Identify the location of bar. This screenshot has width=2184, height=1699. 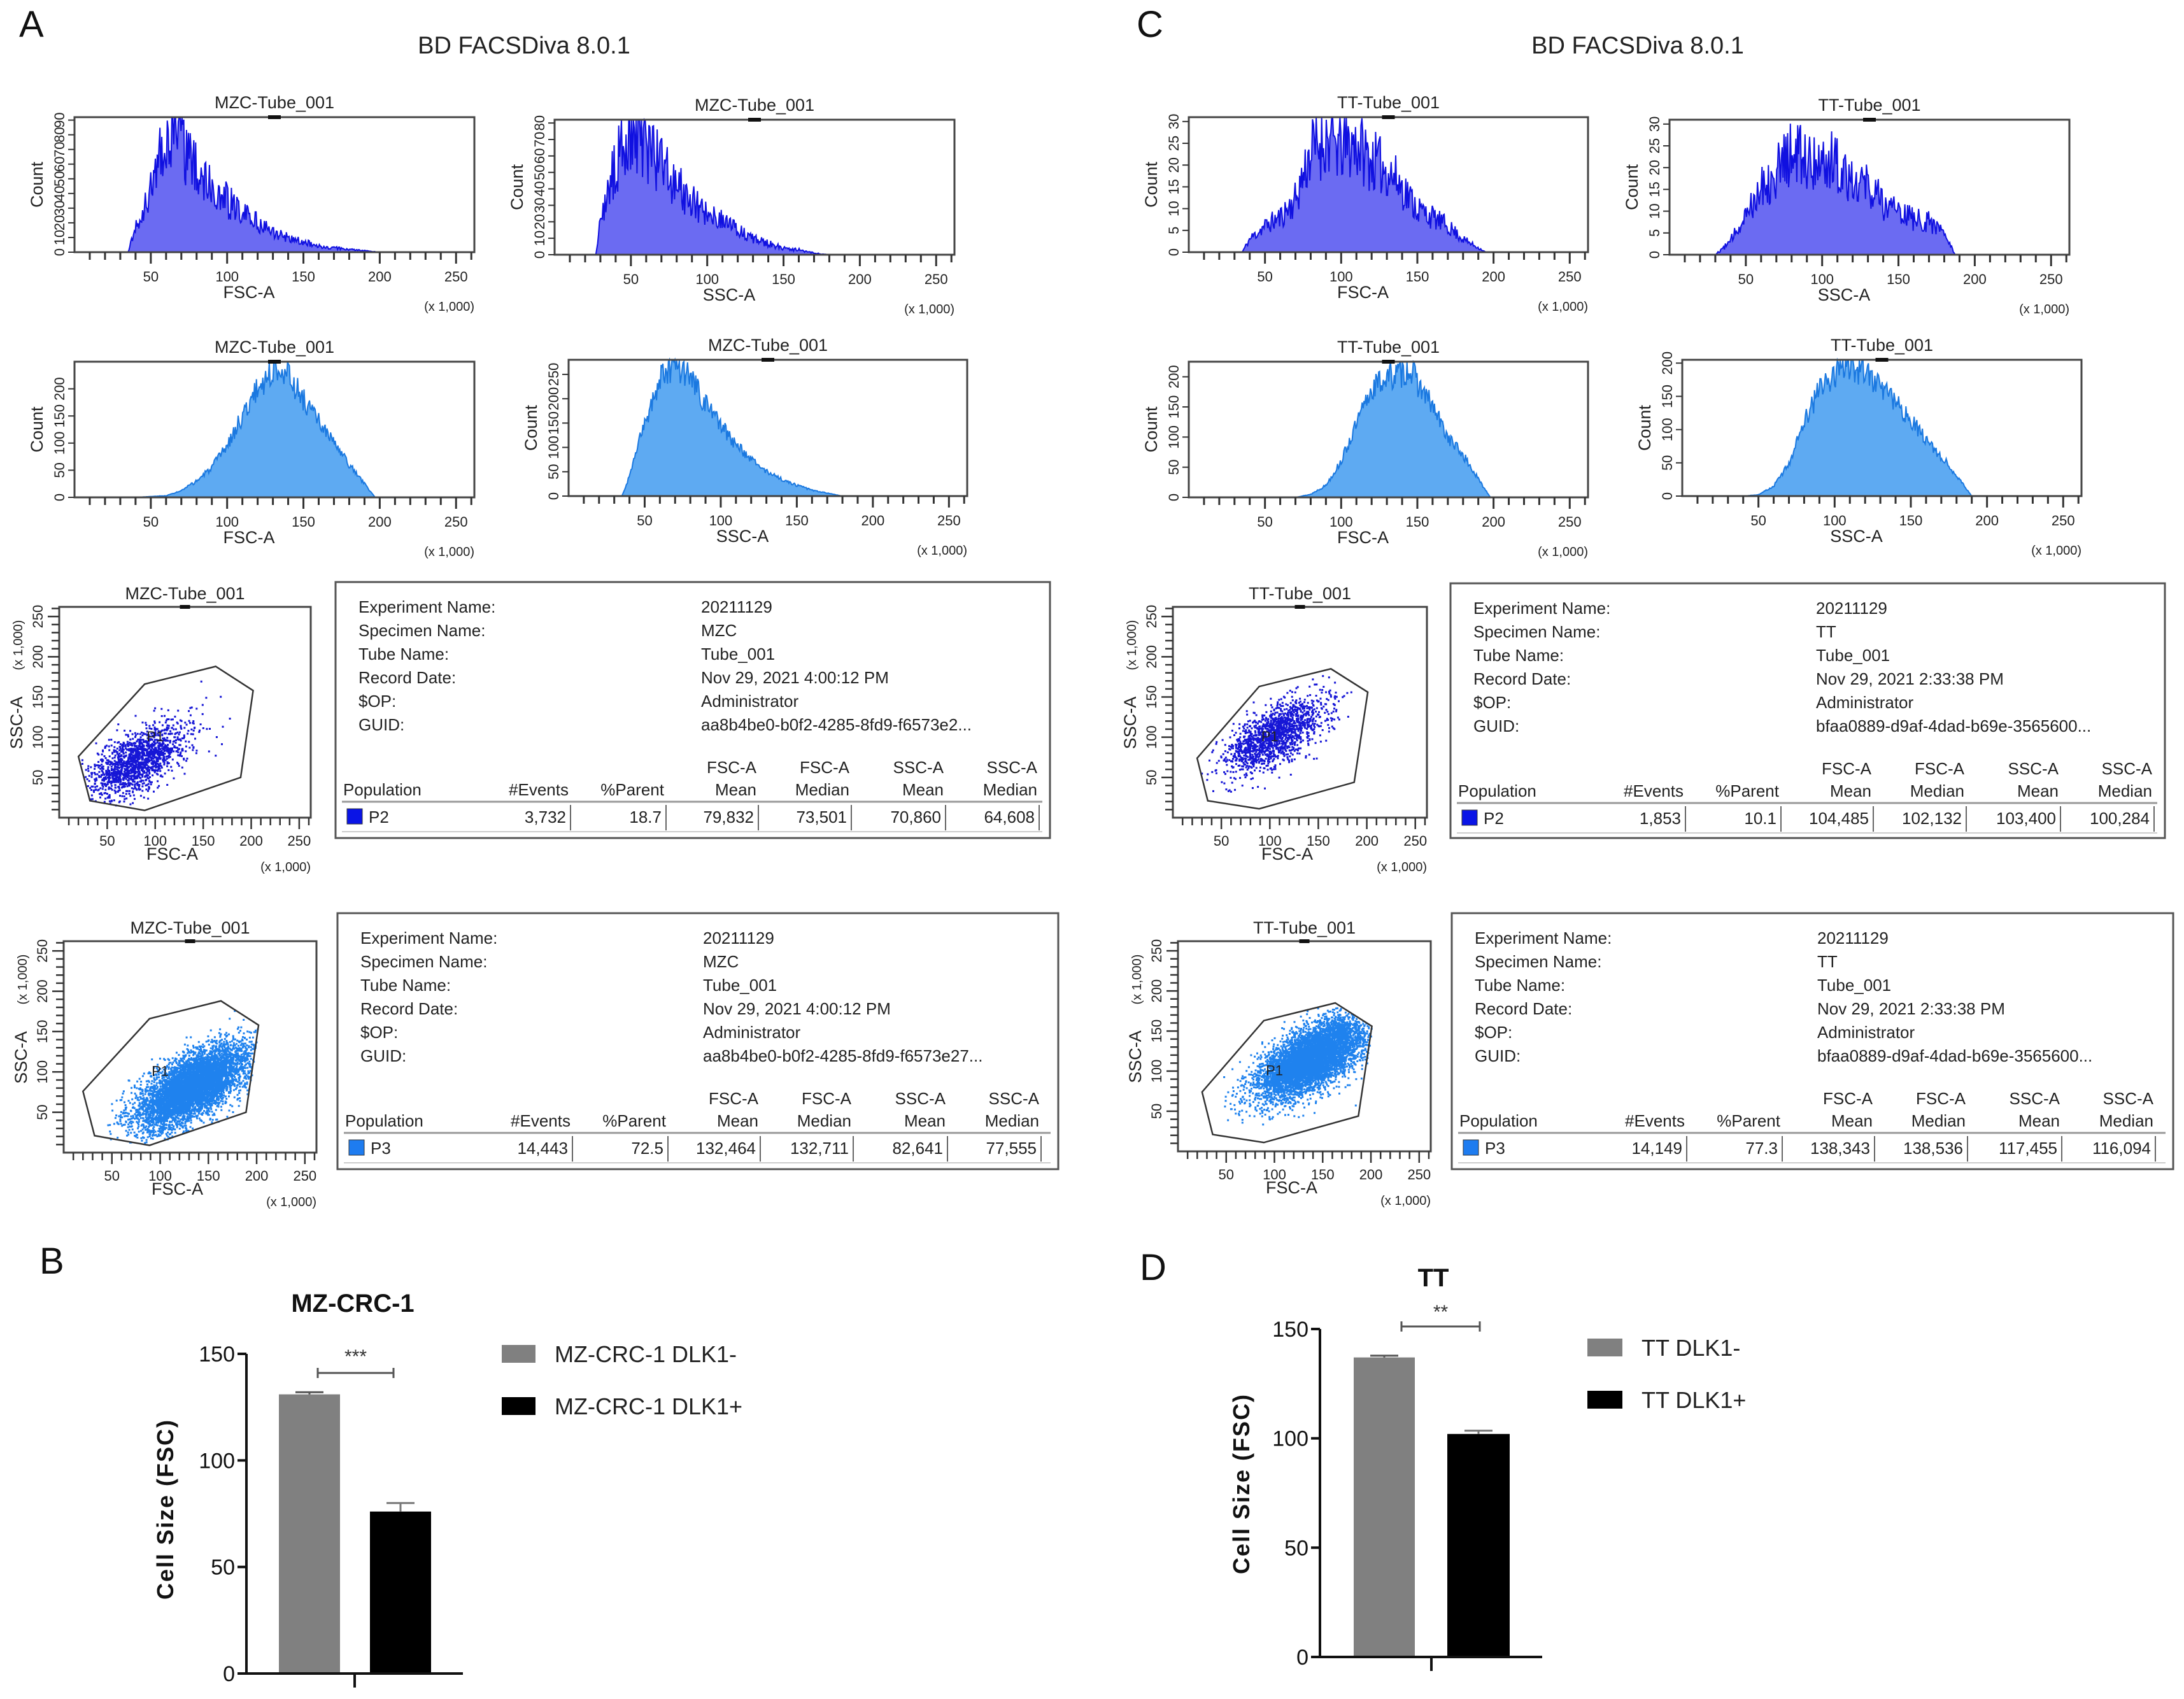
(400, 1592).